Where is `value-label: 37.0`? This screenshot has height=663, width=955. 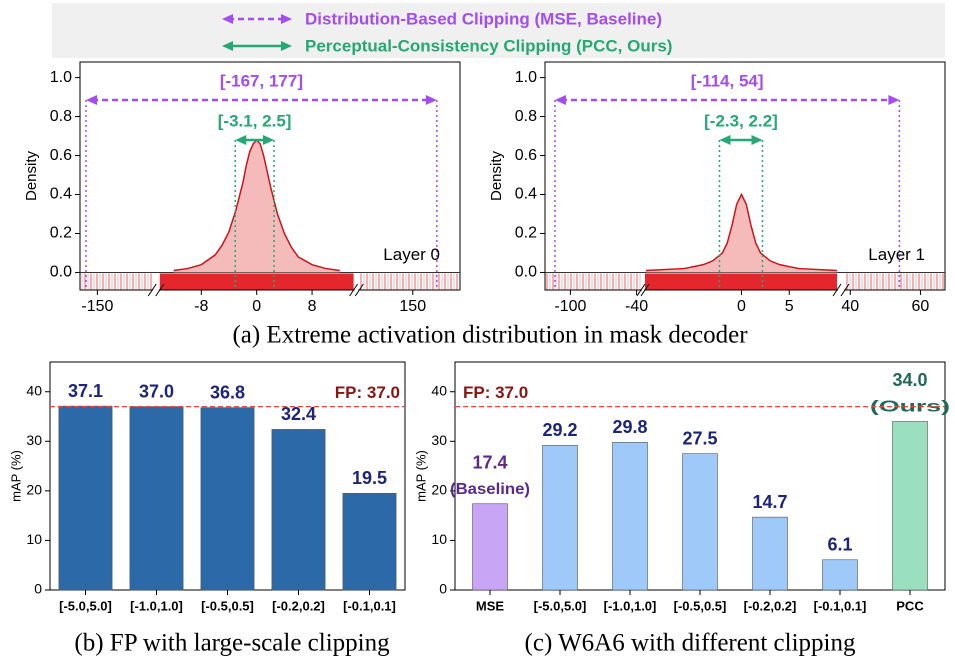 value-label: 37.0 is located at coordinates (156, 391).